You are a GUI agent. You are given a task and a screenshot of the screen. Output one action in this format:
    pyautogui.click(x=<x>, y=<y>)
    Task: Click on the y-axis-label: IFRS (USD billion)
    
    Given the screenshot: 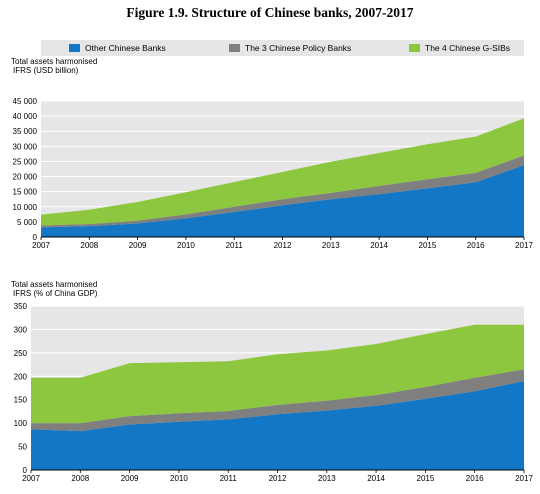 What is the action you would take?
    pyautogui.click(x=46, y=70)
    